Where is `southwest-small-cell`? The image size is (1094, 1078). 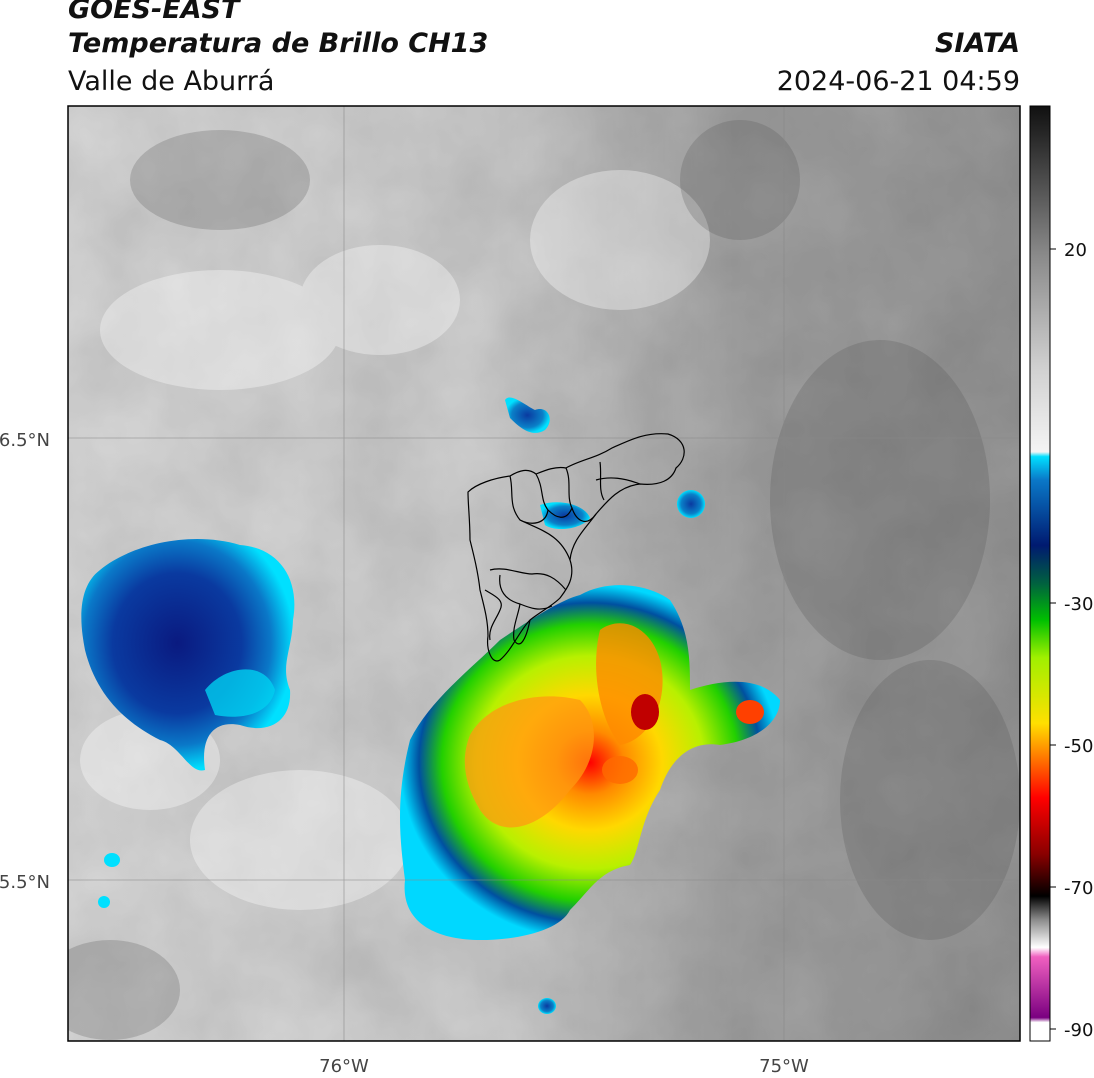 southwest-small-cell is located at coordinates (112, 860).